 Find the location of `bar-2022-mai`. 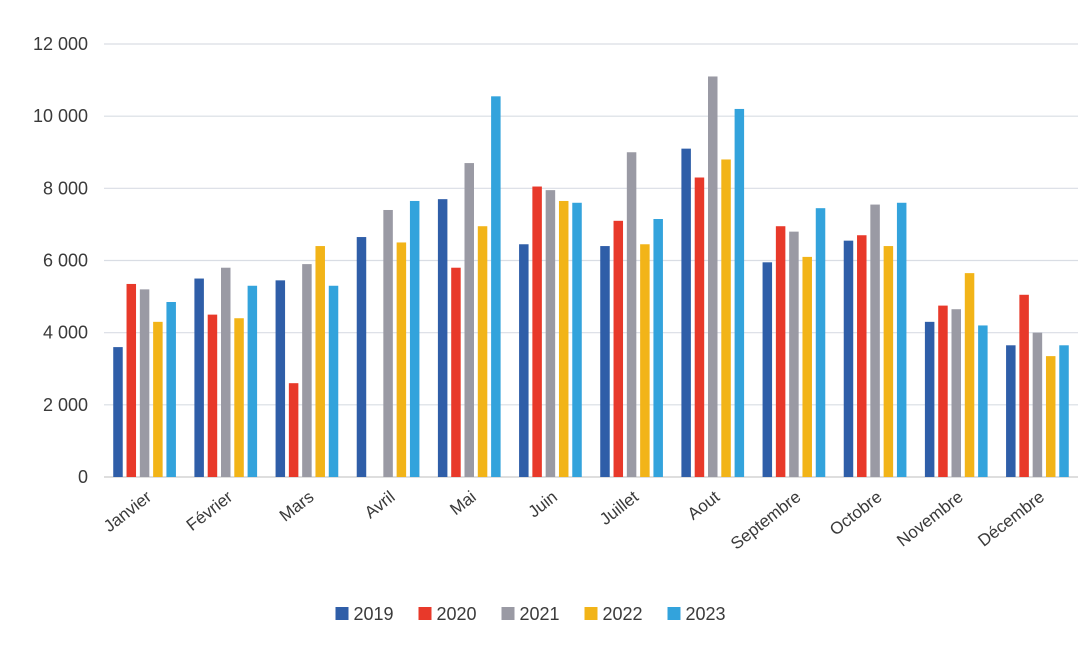

bar-2022-mai is located at coordinates (482, 351).